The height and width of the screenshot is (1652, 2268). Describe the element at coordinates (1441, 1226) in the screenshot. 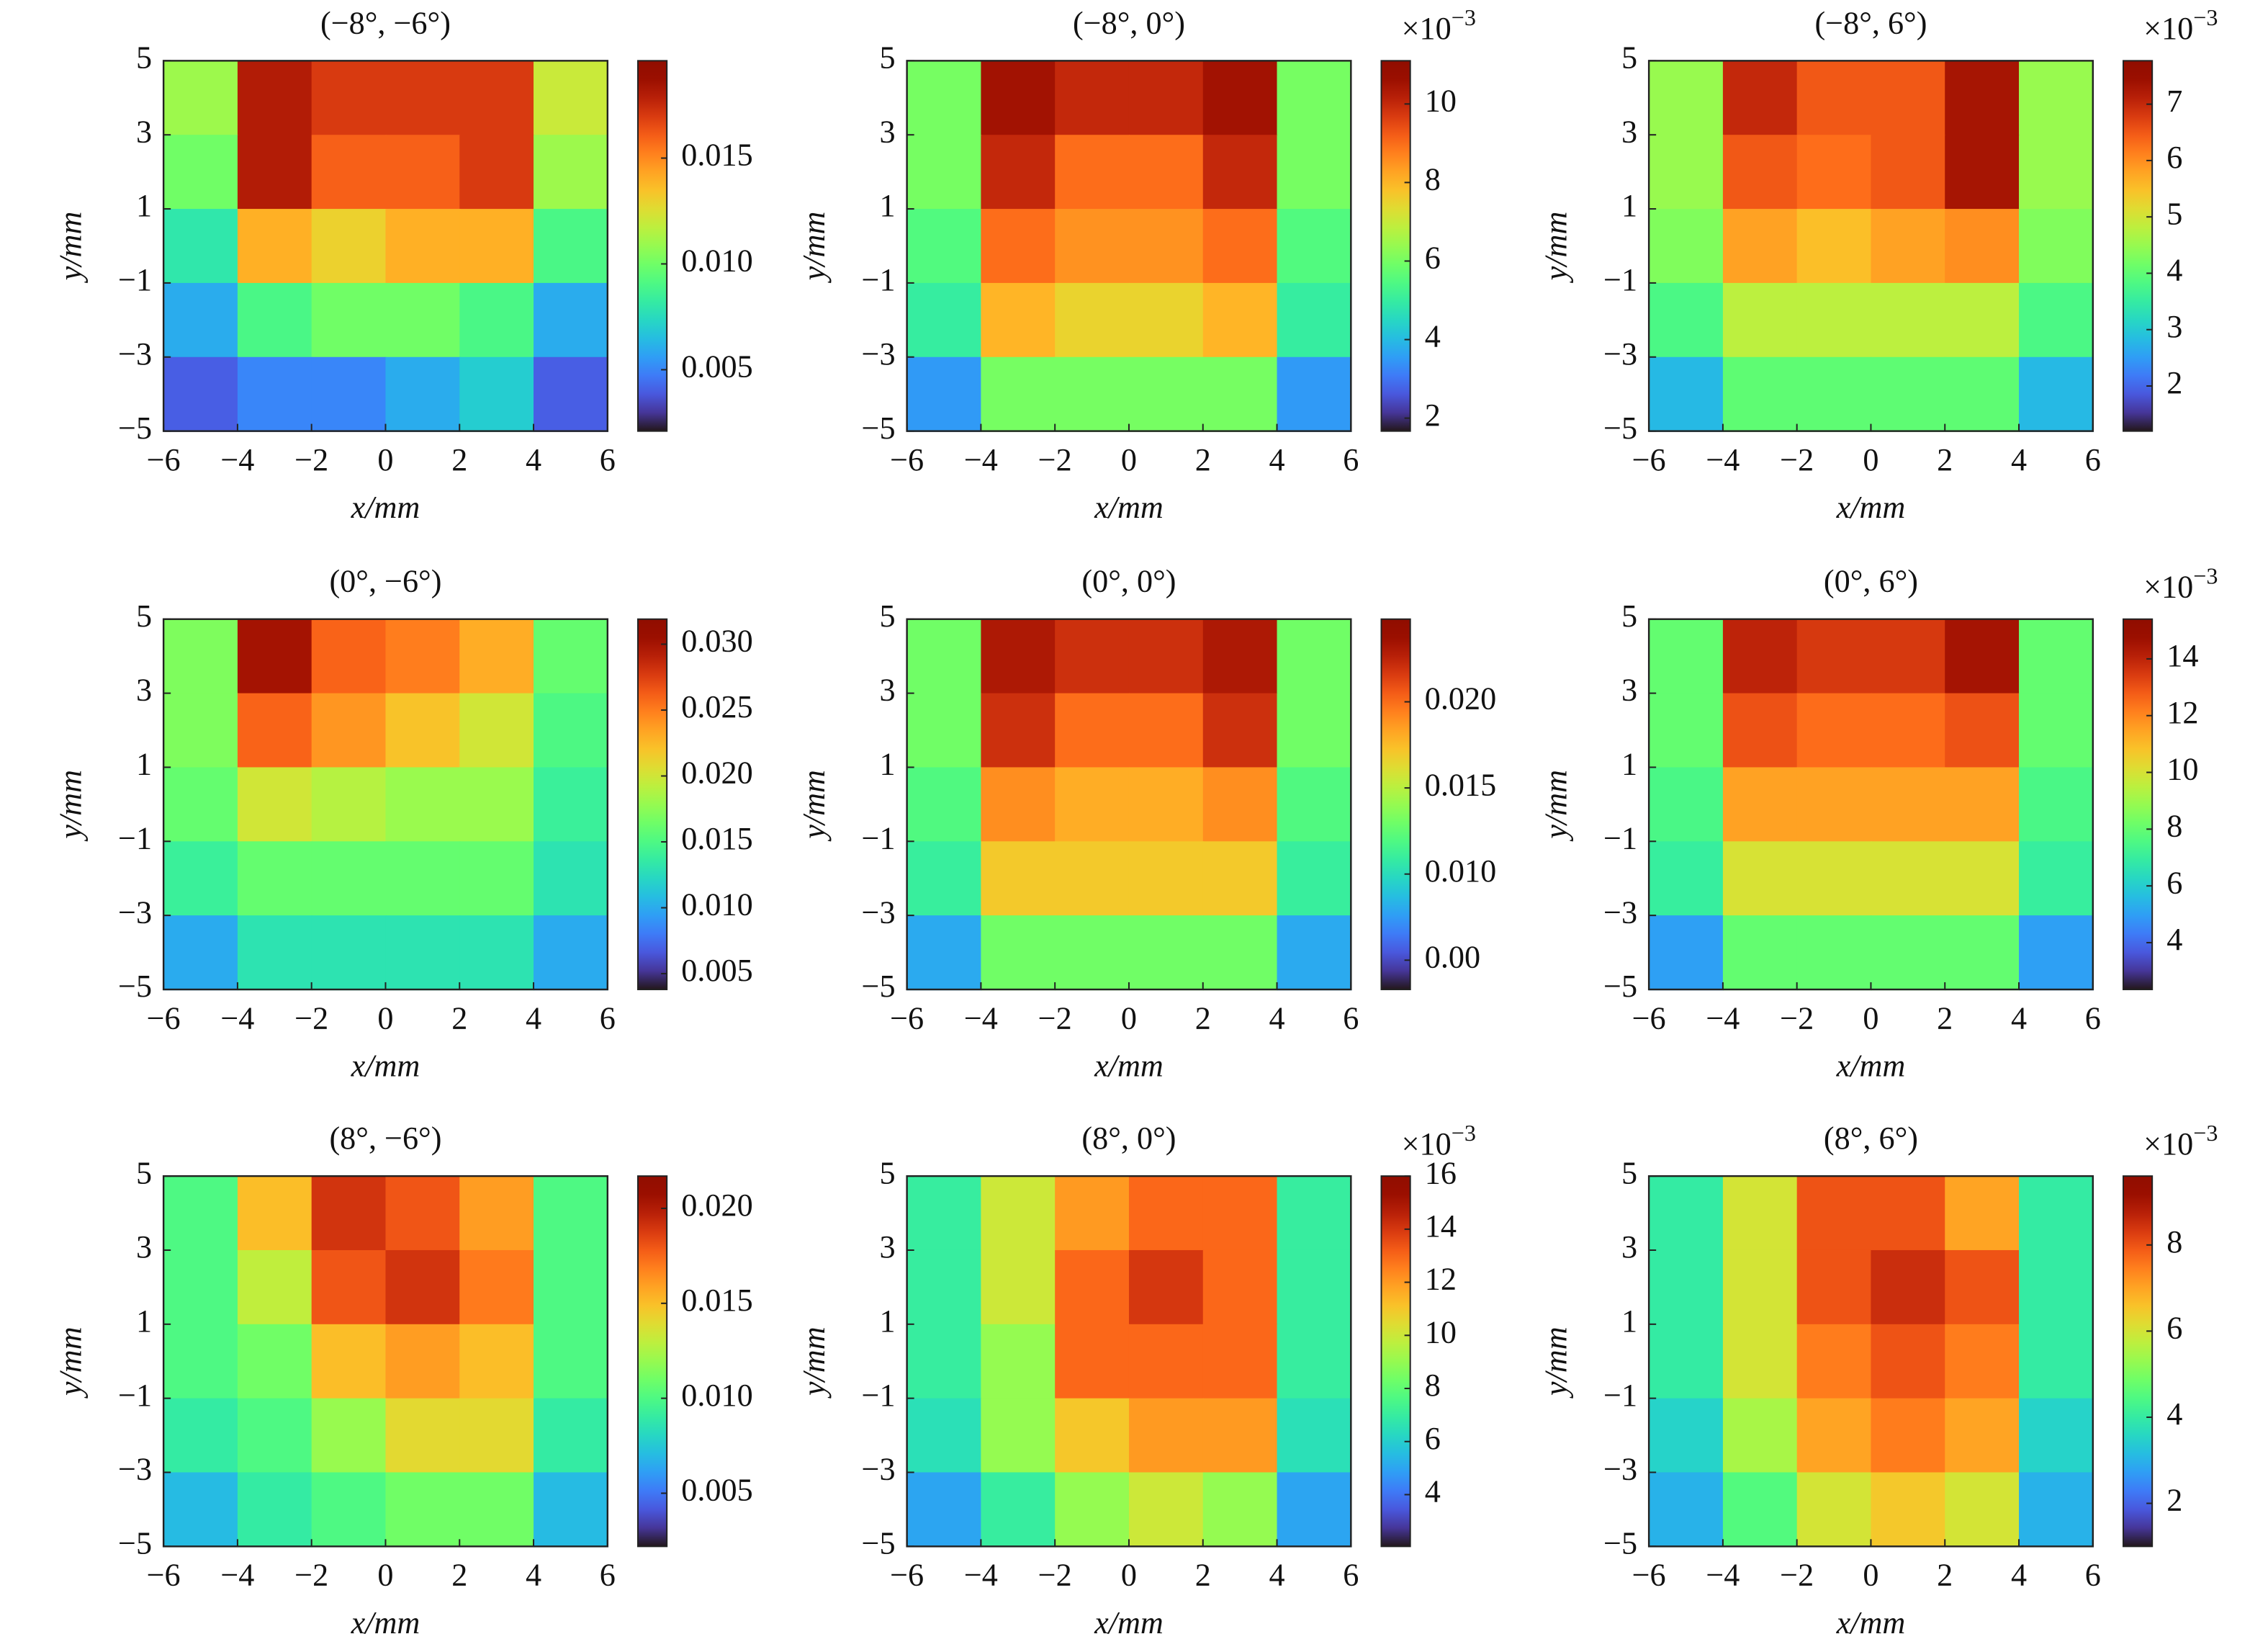

I see `colorbar-tick-label: 14` at that location.